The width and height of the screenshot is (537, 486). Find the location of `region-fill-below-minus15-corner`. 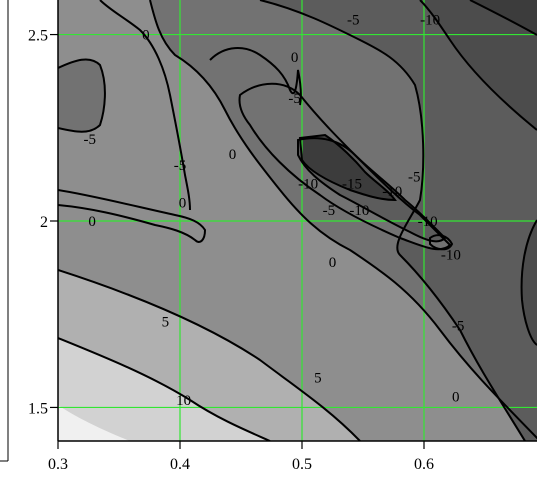

region-fill-below-minus15-corner is located at coordinates (503, 17).